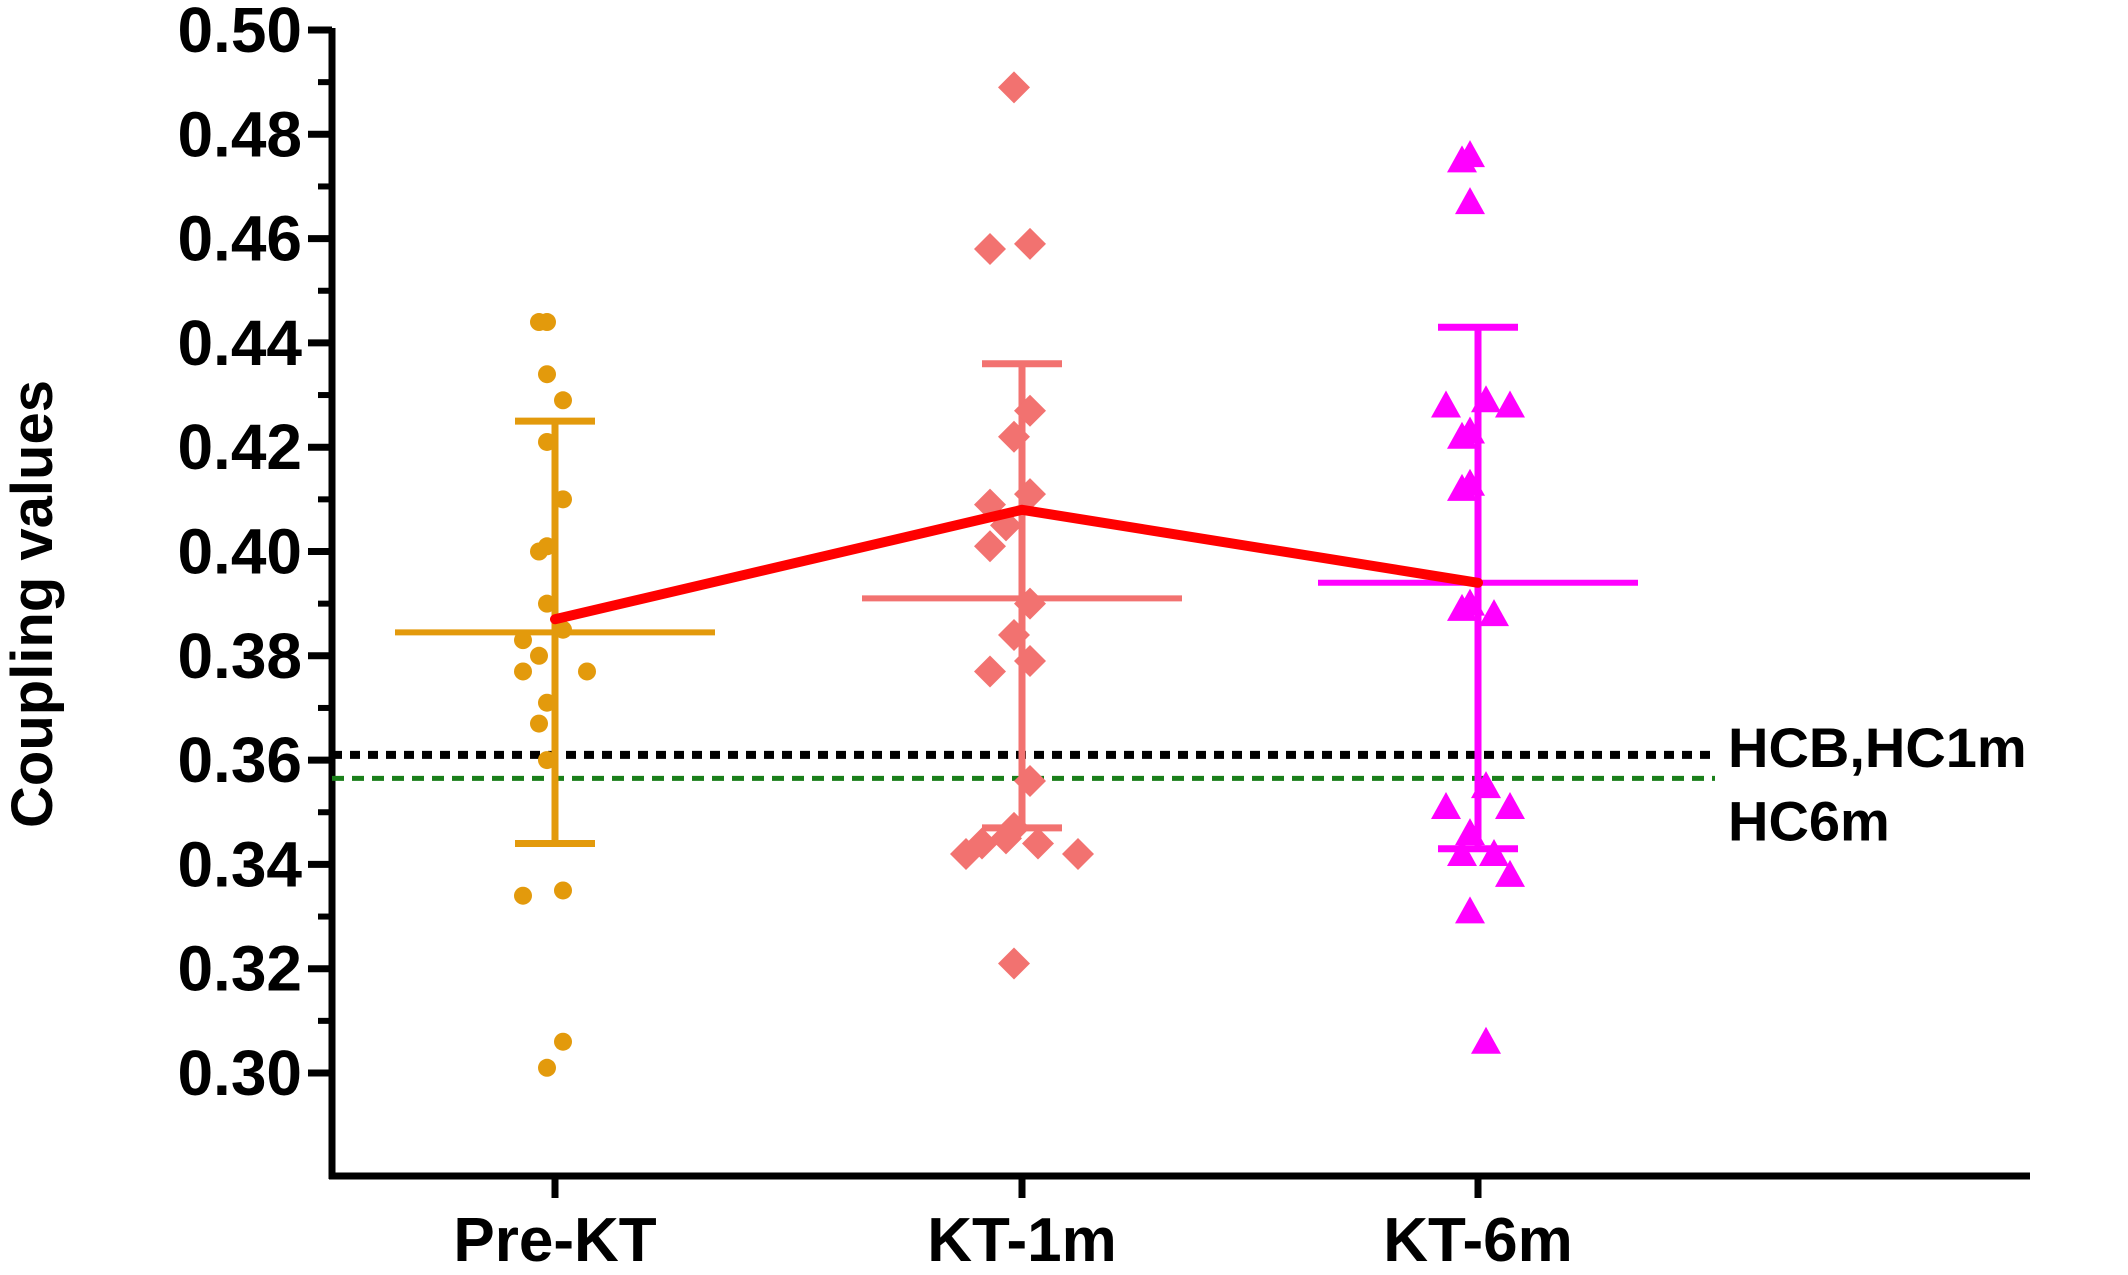  What do you see at coordinates (1179, 784) in the screenshot?
I see `reference-lines: HCB,HC1m HC6m` at bounding box center [1179, 784].